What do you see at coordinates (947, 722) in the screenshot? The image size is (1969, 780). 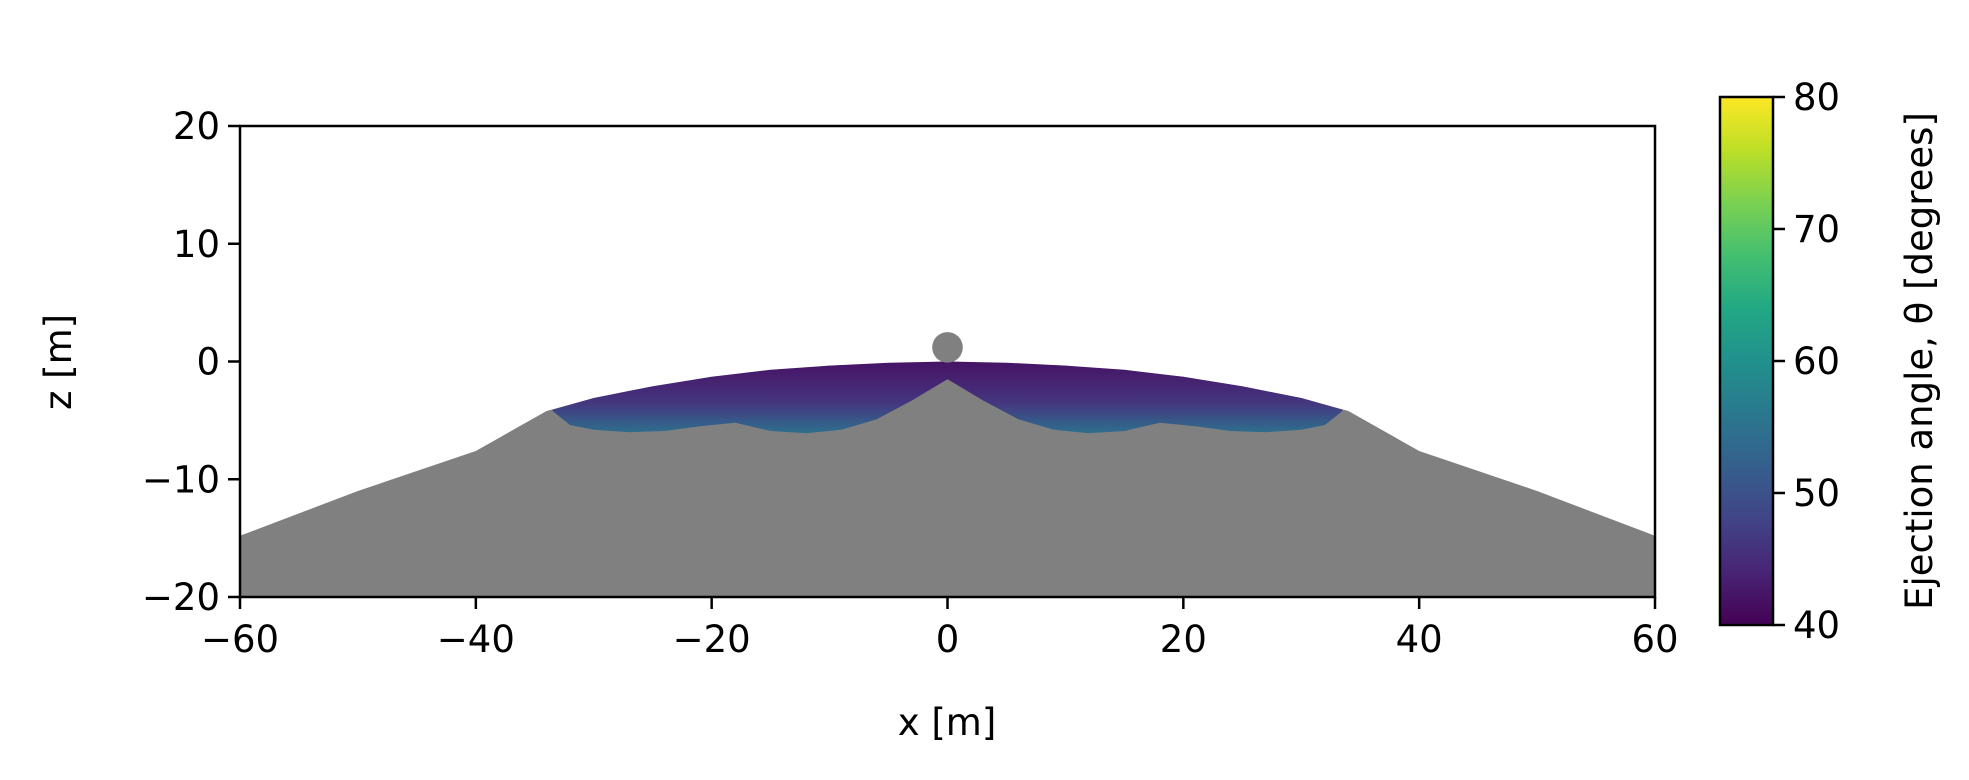 I see `x-axis-label: x [m]` at bounding box center [947, 722].